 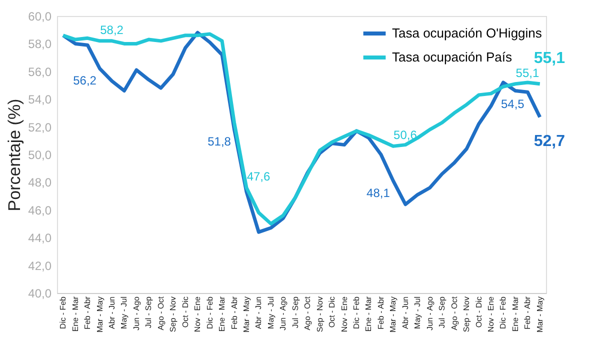 I want to click on data-label: 48,1, so click(x=378, y=193).